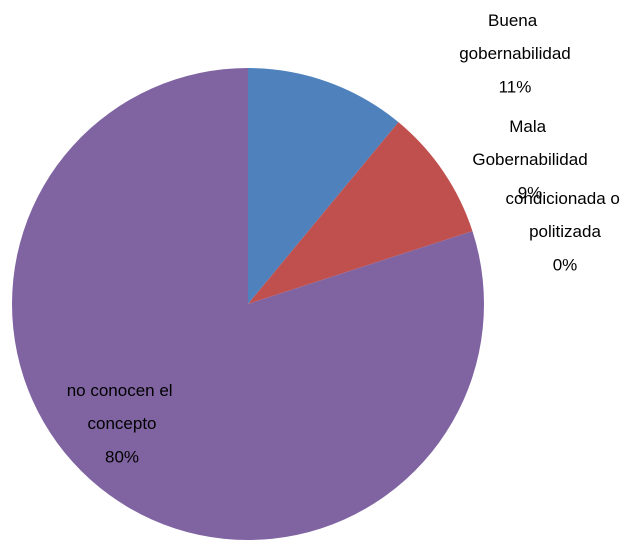 Image resolution: width=644 pixels, height=540 pixels. I want to click on value-label: 11%, so click(515, 86).